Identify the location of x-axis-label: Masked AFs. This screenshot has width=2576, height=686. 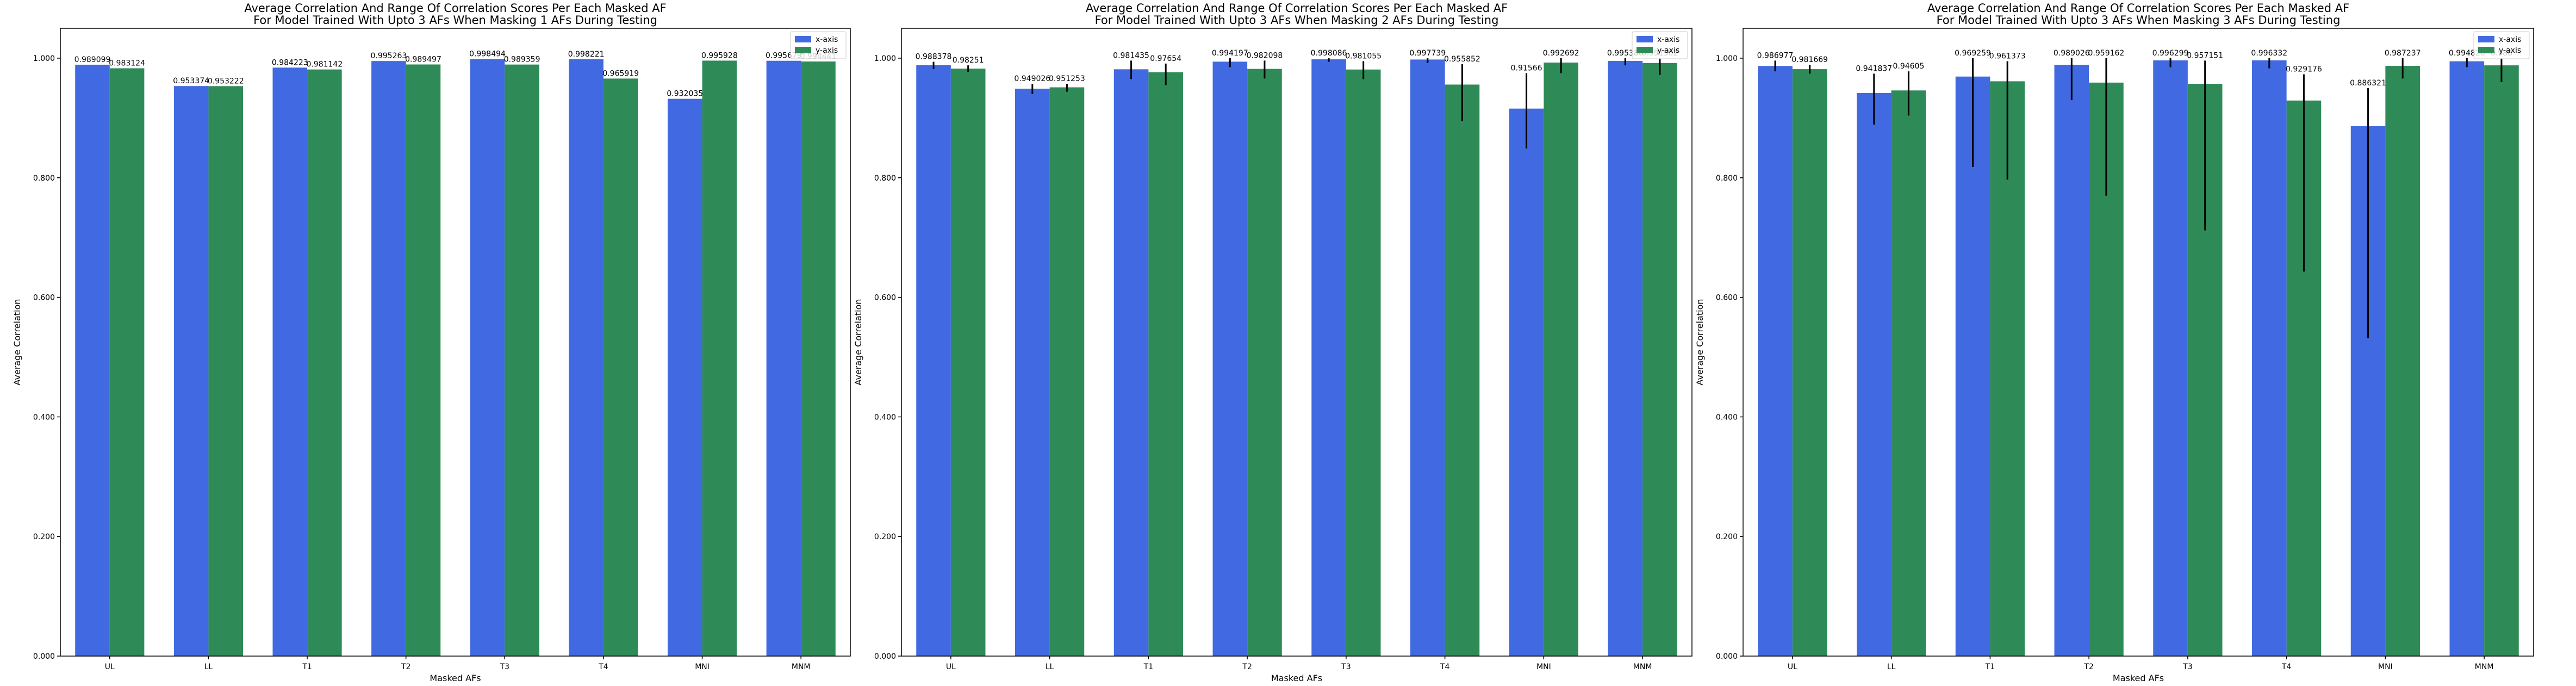
(1296, 678).